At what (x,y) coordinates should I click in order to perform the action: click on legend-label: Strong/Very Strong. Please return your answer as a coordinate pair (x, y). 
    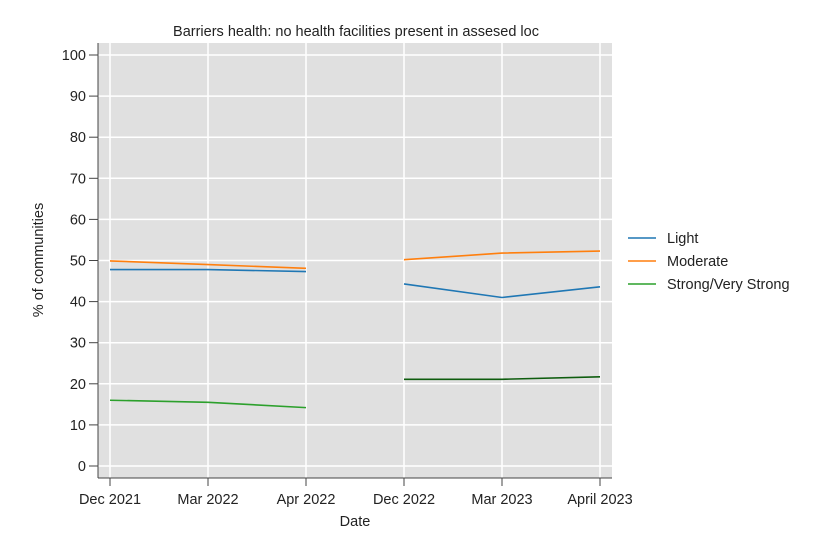
    Looking at the image, I should click on (728, 285).